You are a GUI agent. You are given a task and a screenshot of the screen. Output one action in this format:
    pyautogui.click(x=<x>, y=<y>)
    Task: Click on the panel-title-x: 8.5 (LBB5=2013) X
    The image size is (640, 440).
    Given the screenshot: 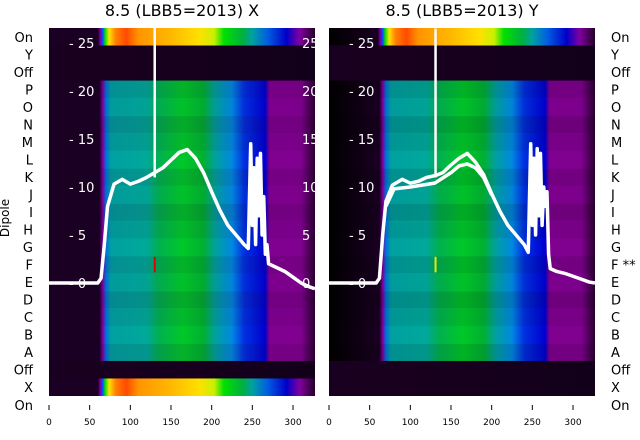 What is the action you would take?
    pyautogui.click(x=182, y=10)
    